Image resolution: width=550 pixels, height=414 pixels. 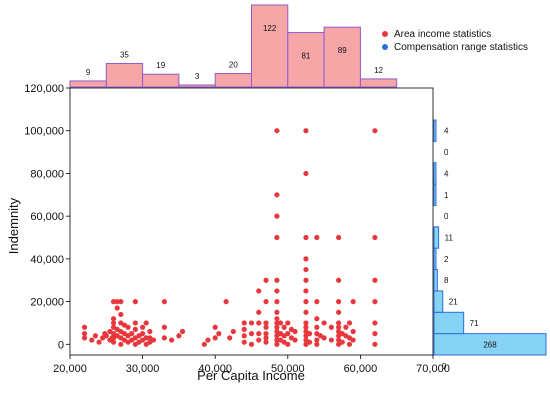 What do you see at coordinates (61, 345) in the screenshot?
I see `y-tick-label: 0` at bounding box center [61, 345].